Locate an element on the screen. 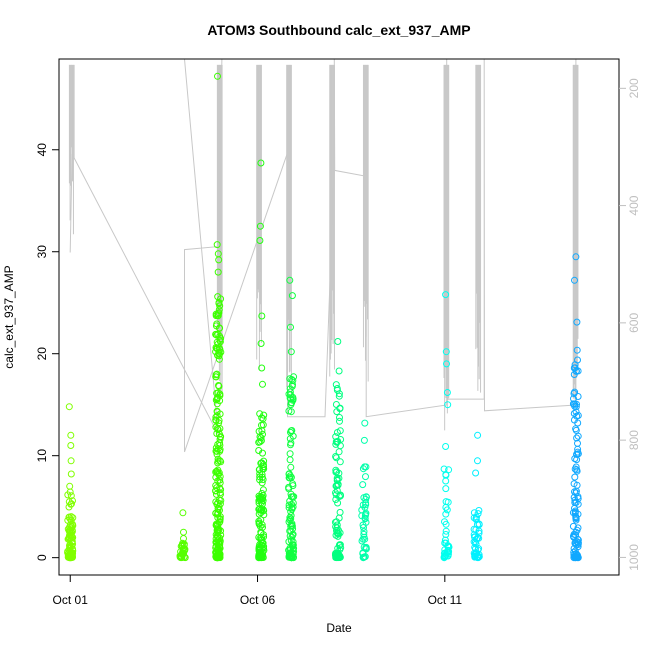 Image resolution: width=650 pixels, height=655 pixels. y-tick-label: 10 is located at coordinates (42, 456).